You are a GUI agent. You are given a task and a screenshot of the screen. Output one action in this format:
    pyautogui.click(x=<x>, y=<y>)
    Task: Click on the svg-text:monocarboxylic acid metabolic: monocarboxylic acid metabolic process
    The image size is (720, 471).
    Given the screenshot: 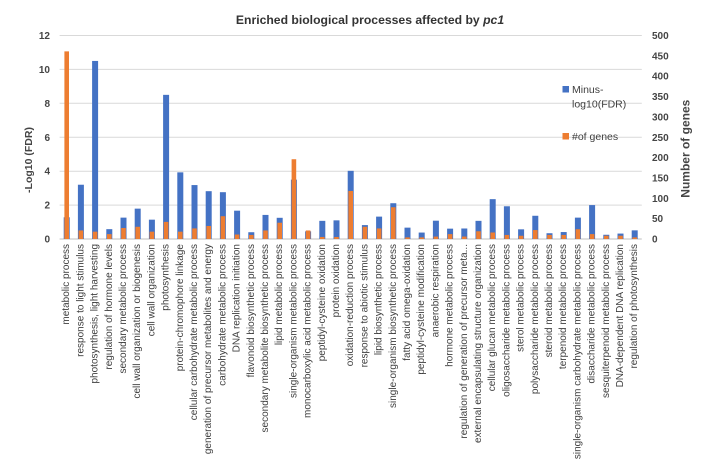 What is the action you would take?
    pyautogui.click(x=308, y=331)
    